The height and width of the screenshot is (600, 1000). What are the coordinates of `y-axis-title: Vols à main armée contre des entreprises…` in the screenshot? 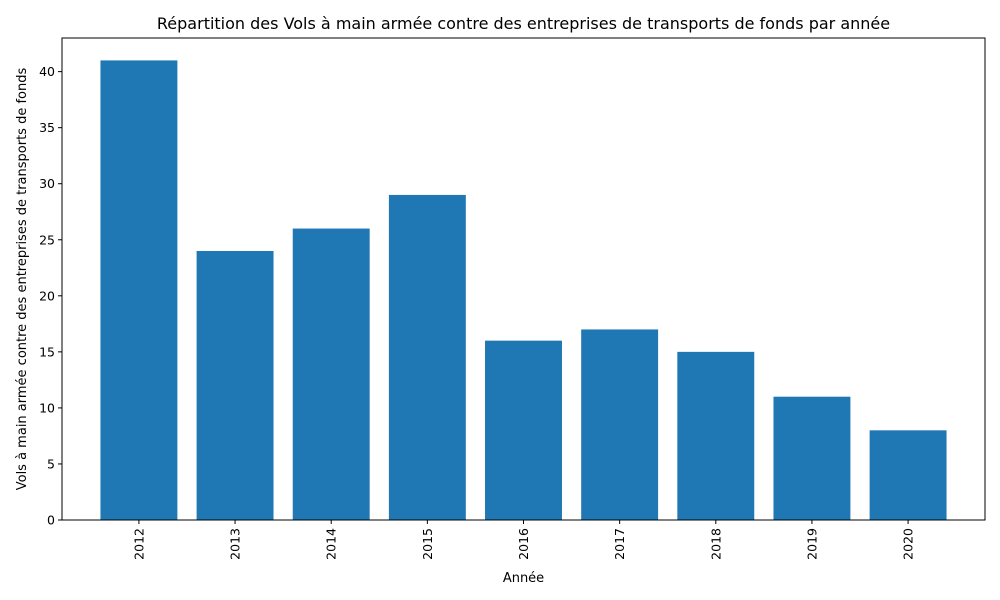 It's located at (22, 279).